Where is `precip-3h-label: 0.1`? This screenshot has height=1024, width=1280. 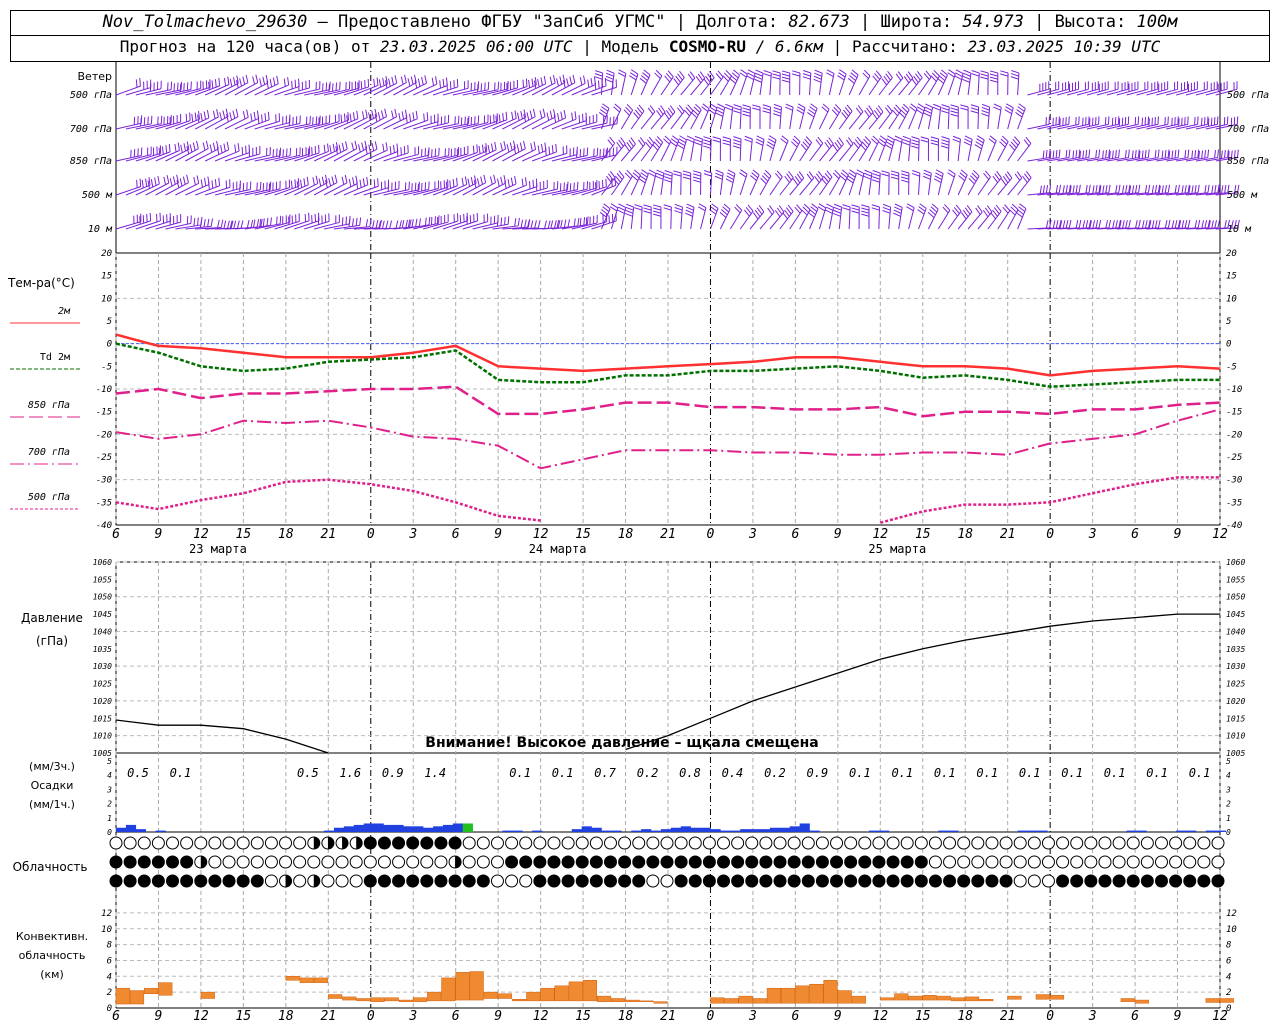 precip-3h-label: 0.1 is located at coordinates (987, 773).